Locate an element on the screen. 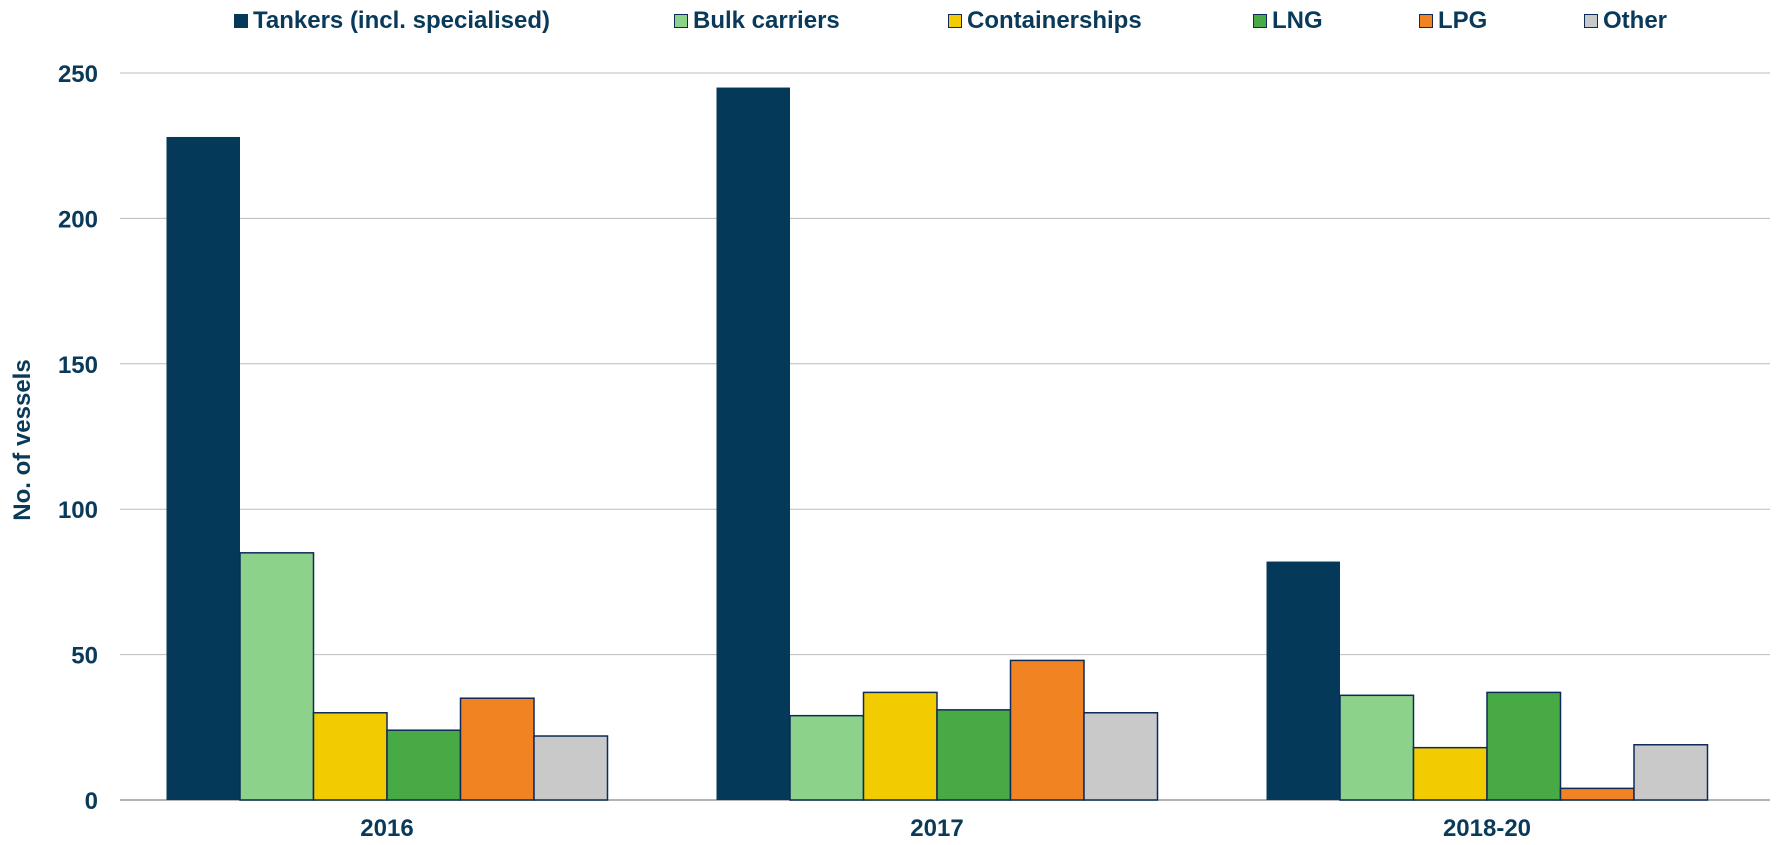 This screenshot has width=1777, height=845. legend-label-lng: LNG is located at coordinates (1297, 20).